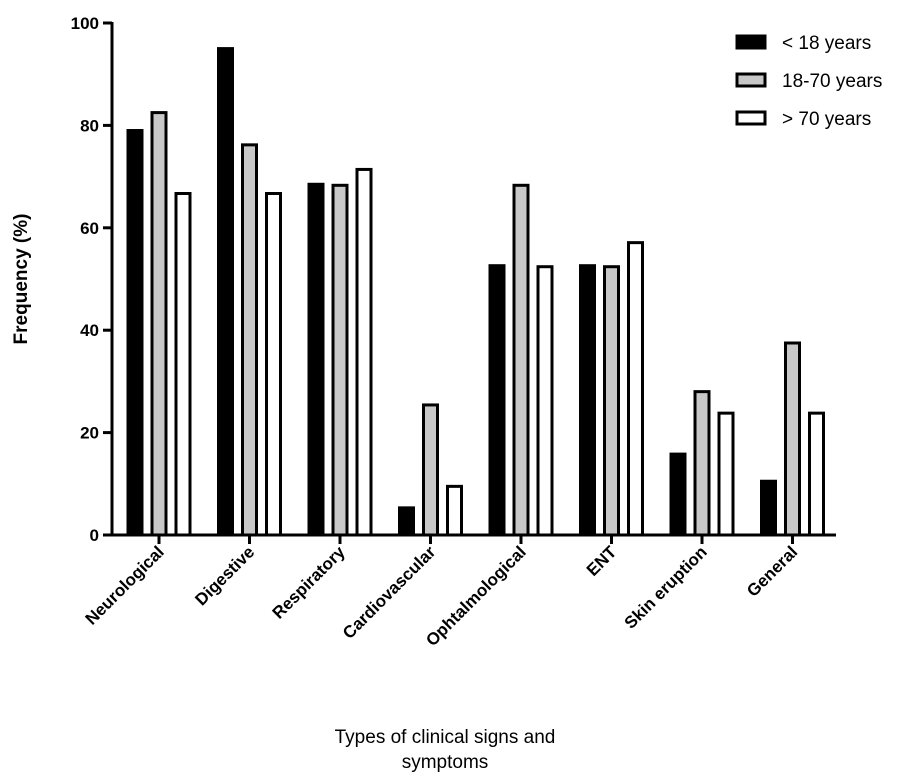 This screenshot has width=908, height=774. Describe the element at coordinates (445, 762) in the screenshot. I see `x-axis-title-line-2: symptoms` at that location.